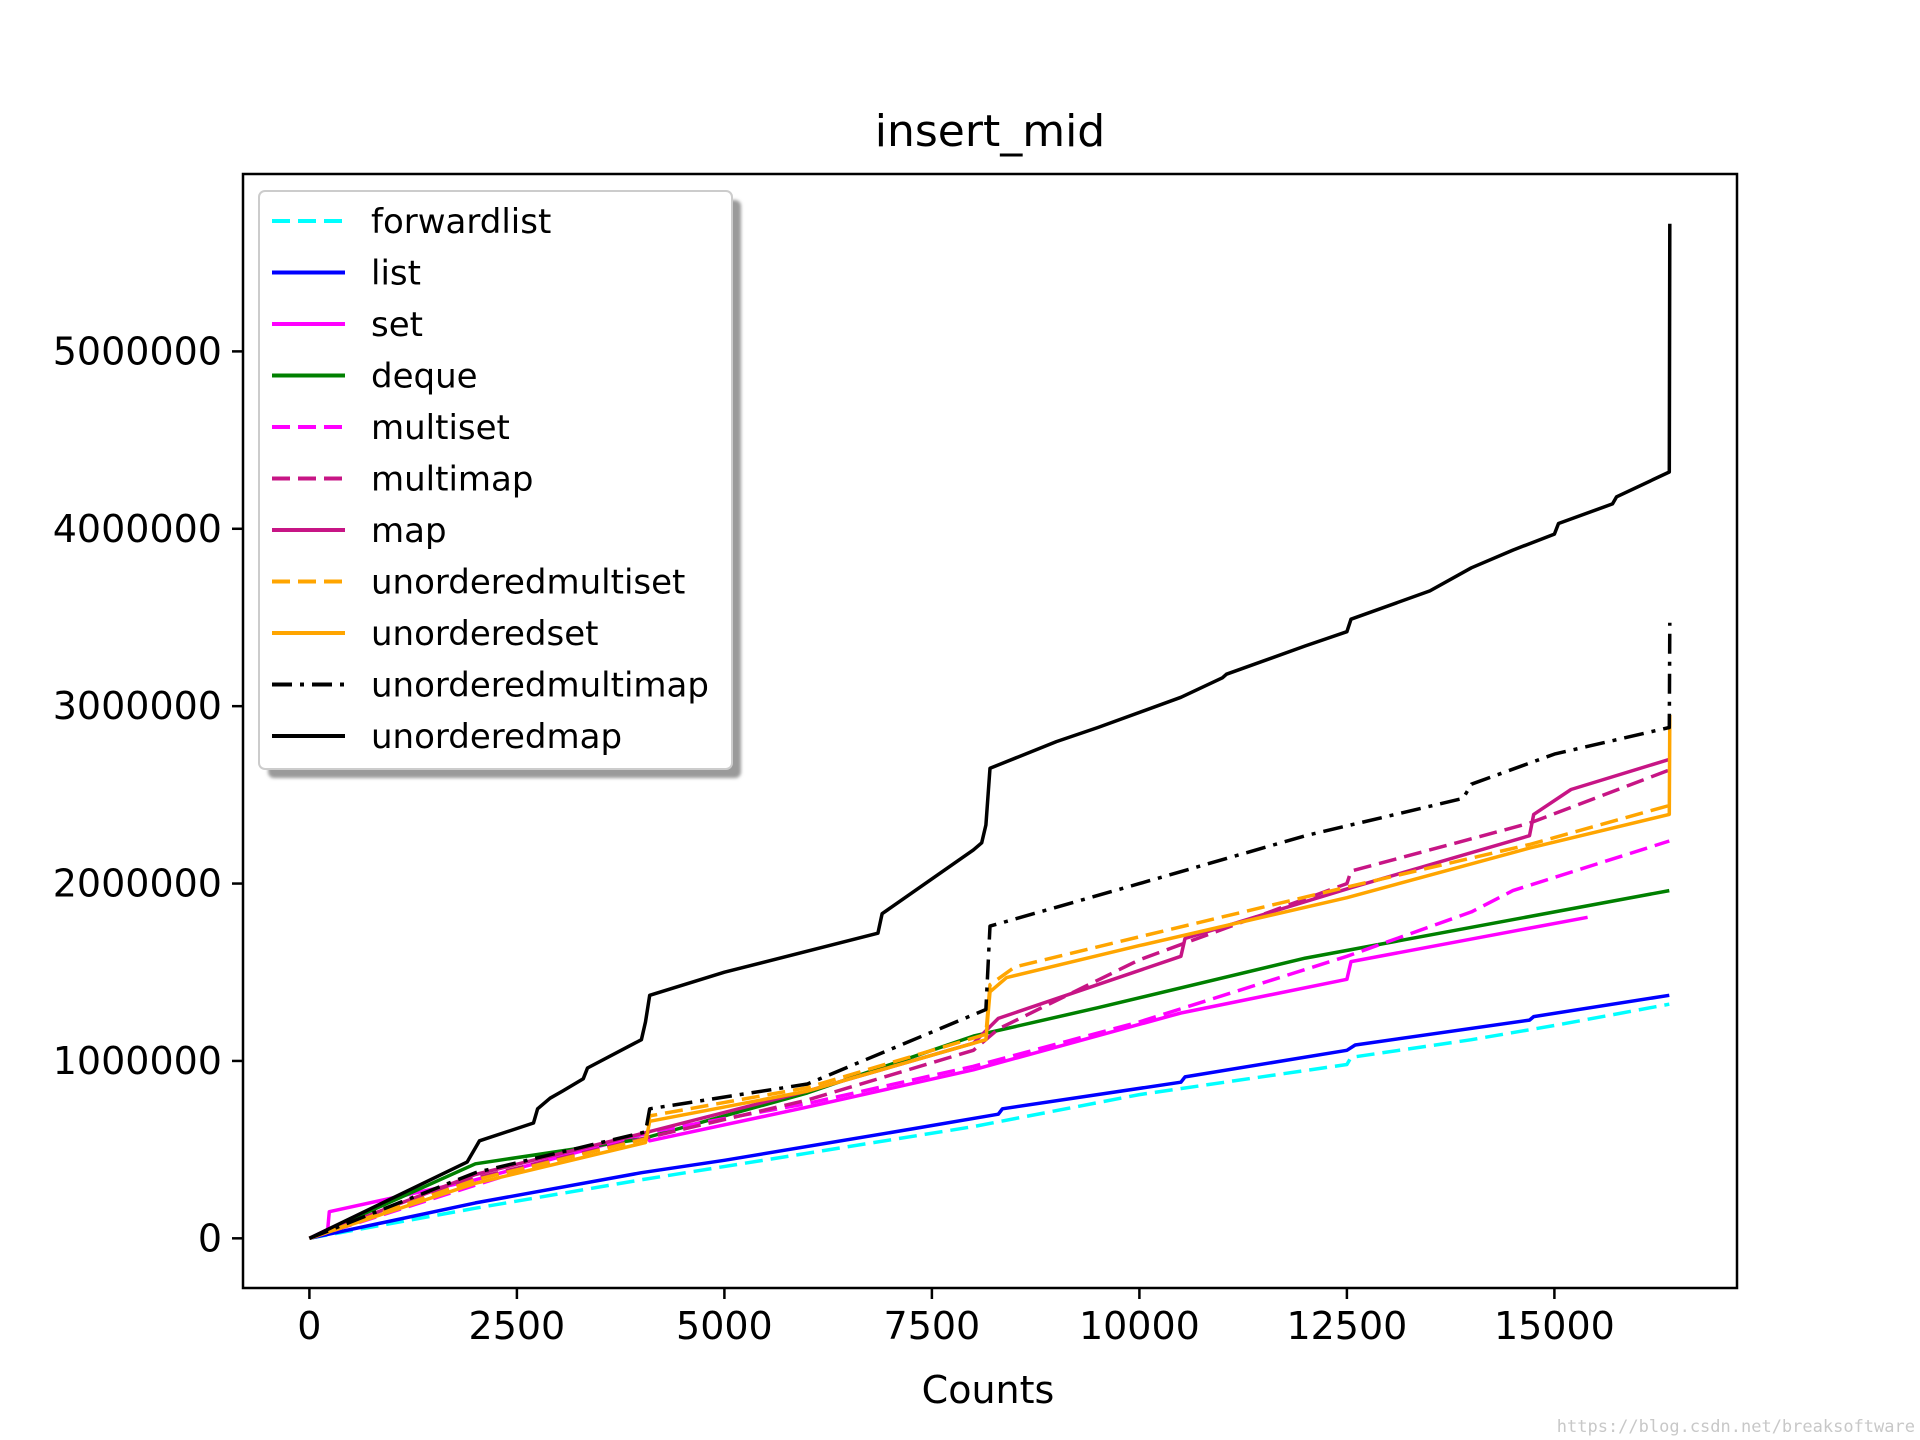 The height and width of the screenshot is (1440, 1920). Describe the element at coordinates (309, 1326) in the screenshot. I see `x-tick-label: 0` at that location.